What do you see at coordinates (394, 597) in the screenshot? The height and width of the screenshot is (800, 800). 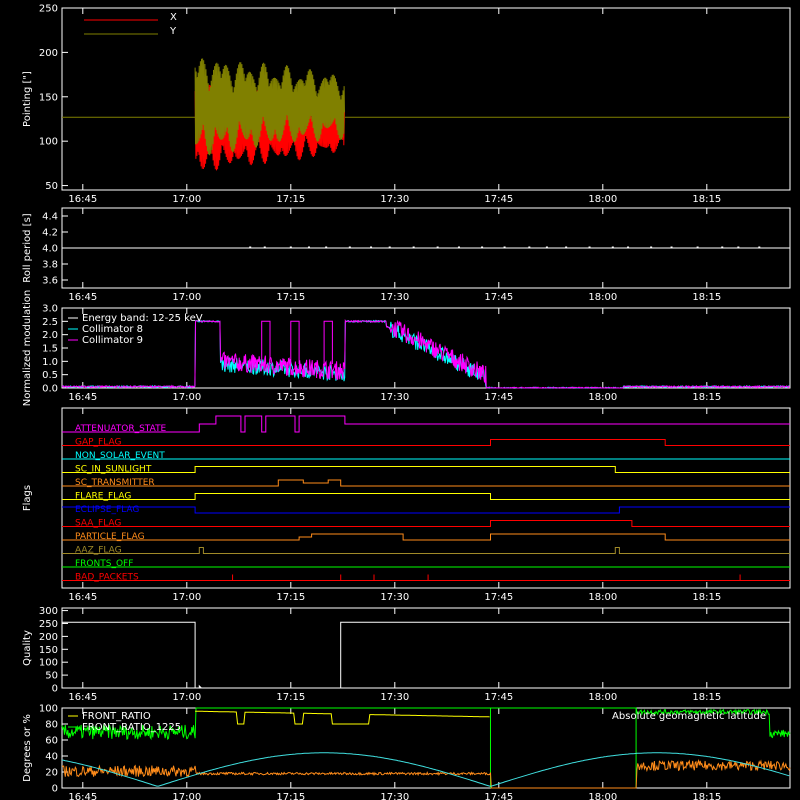 I see `flags-xtick-label: 17:30` at bounding box center [394, 597].